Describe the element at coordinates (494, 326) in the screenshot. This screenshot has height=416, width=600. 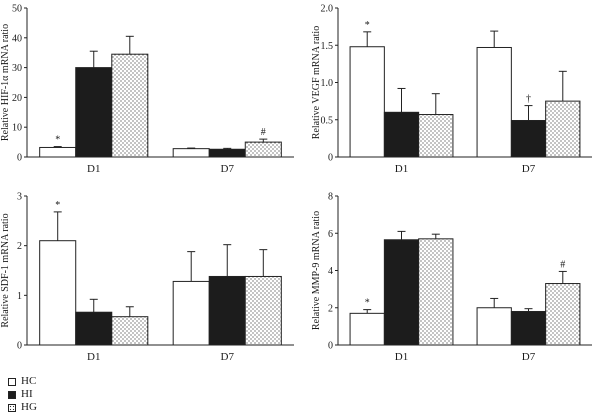
I see `panel-4-bar-hc-d7` at that location.